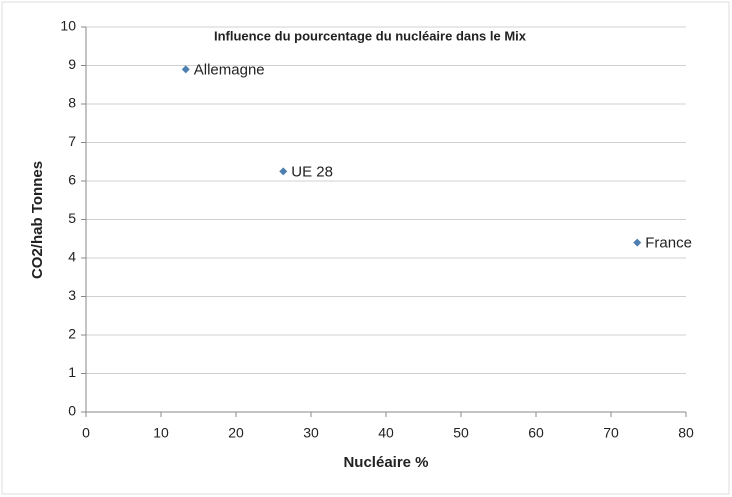 This screenshot has width=732, height=497. What do you see at coordinates (72, 295) in the screenshot?
I see `y-tick-label: 3` at bounding box center [72, 295].